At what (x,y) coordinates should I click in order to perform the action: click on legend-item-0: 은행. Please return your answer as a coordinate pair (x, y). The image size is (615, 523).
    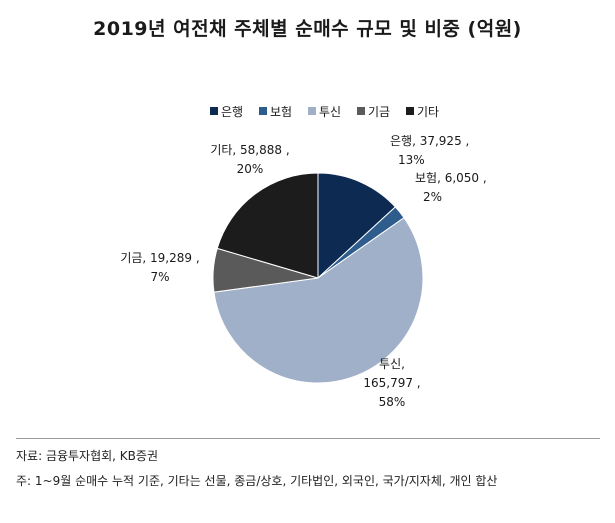
    Looking at the image, I should click on (226, 111).